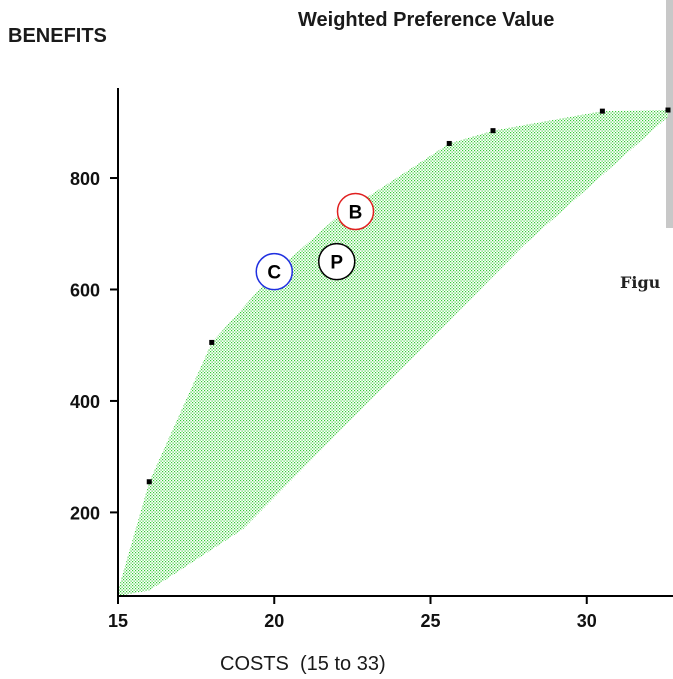 This screenshot has width=673, height=679. I want to click on x-tick-label: 15, so click(118, 621).